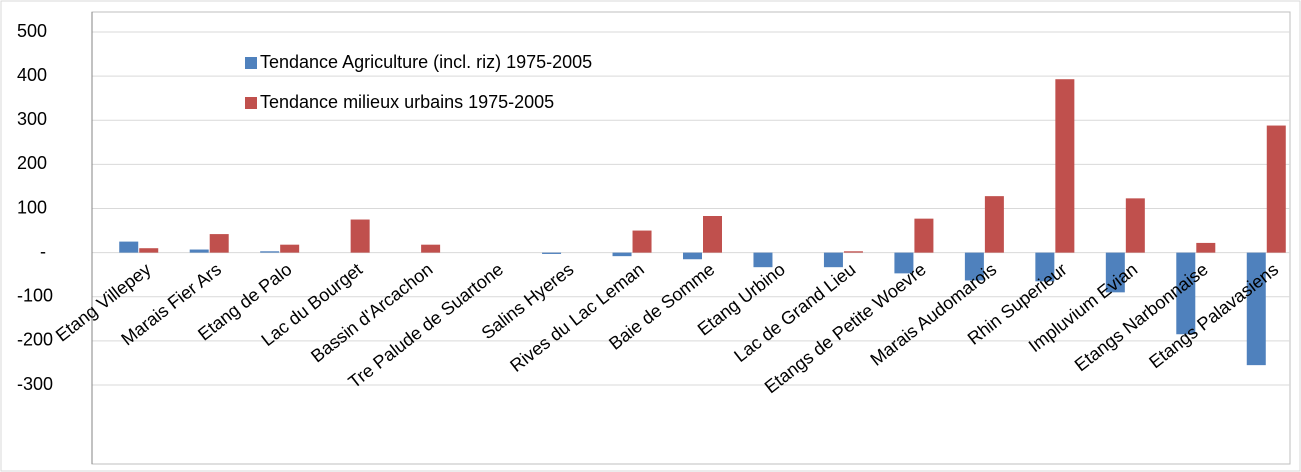  What do you see at coordinates (35, 340) in the screenshot?
I see `y-tick-label: -200` at bounding box center [35, 340].